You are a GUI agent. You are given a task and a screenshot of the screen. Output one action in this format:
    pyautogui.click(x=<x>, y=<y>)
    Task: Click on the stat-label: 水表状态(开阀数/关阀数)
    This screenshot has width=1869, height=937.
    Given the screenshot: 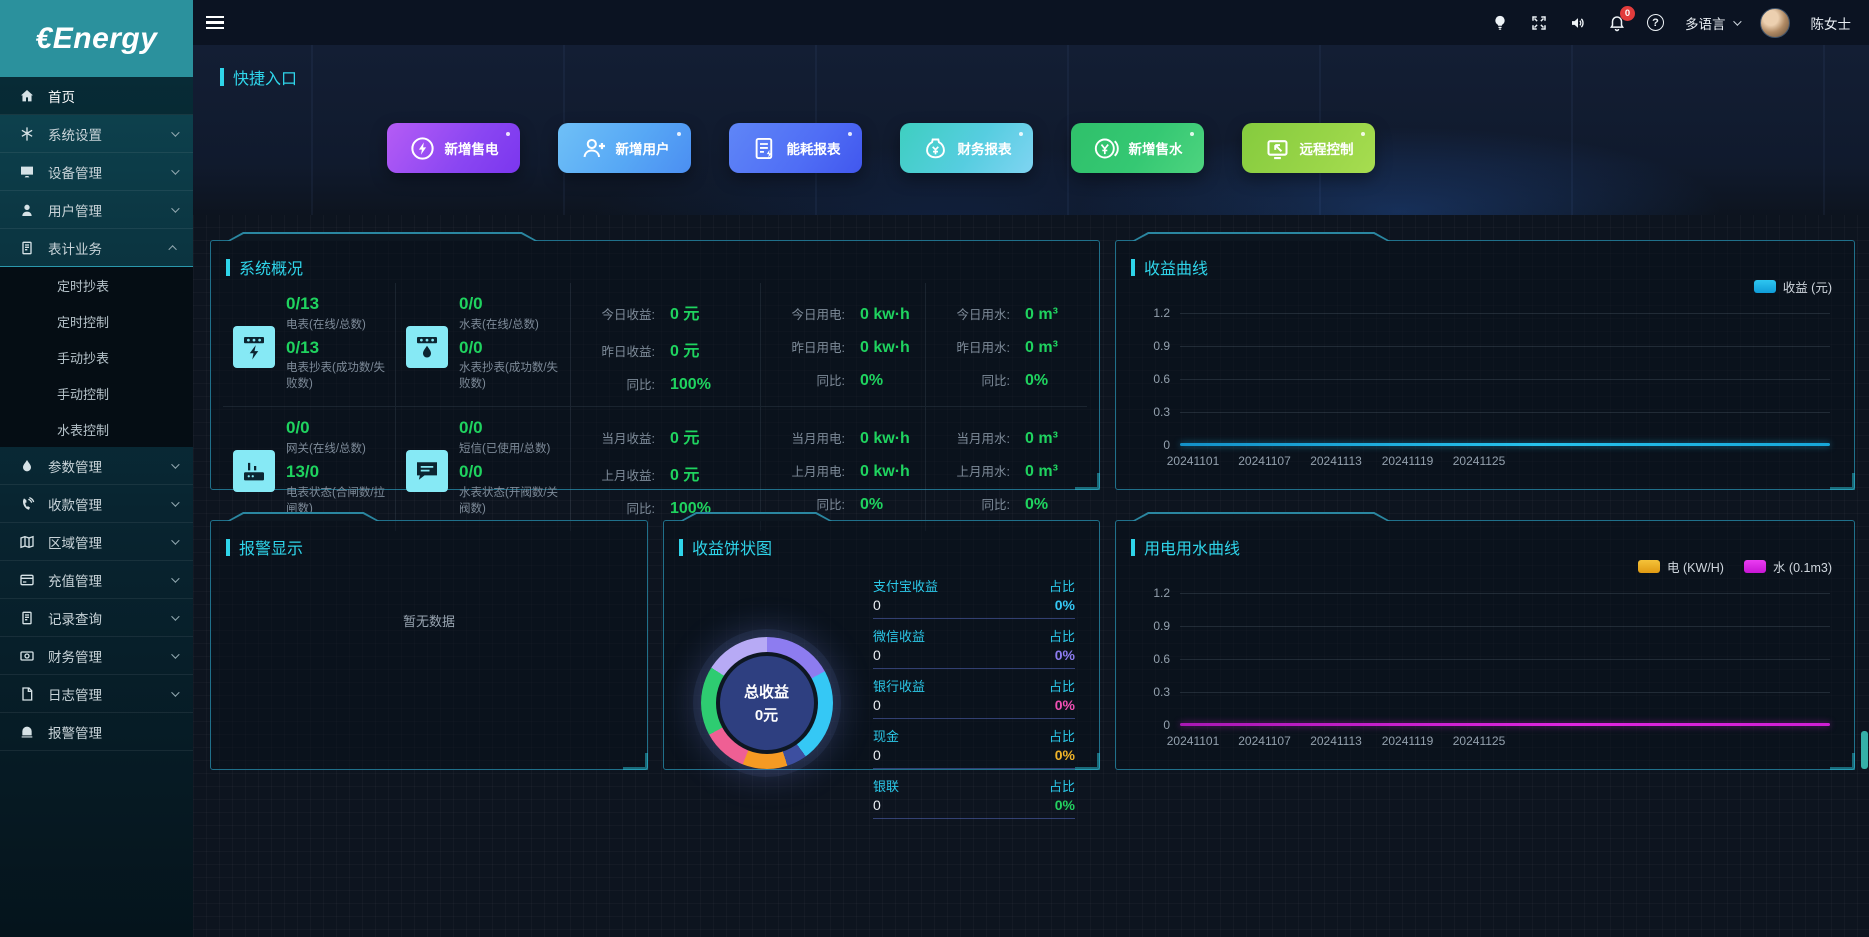 What is the action you would take?
    pyautogui.click(x=509, y=500)
    